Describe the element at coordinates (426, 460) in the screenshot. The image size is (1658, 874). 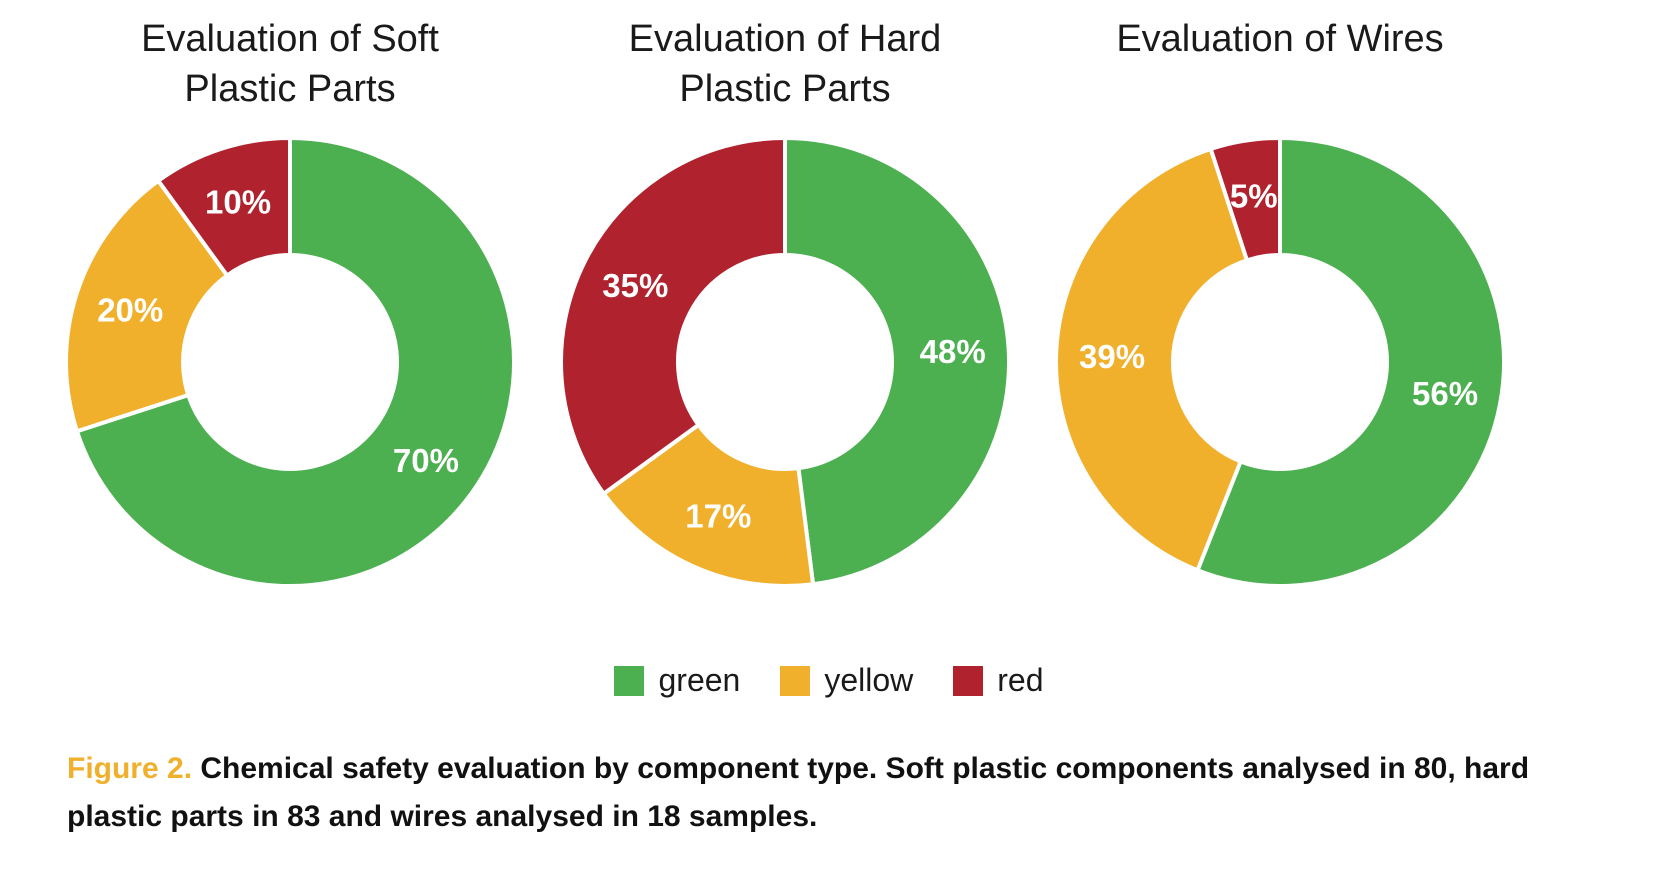
I see `slice-label-soft-plastic-green: 70%` at that location.